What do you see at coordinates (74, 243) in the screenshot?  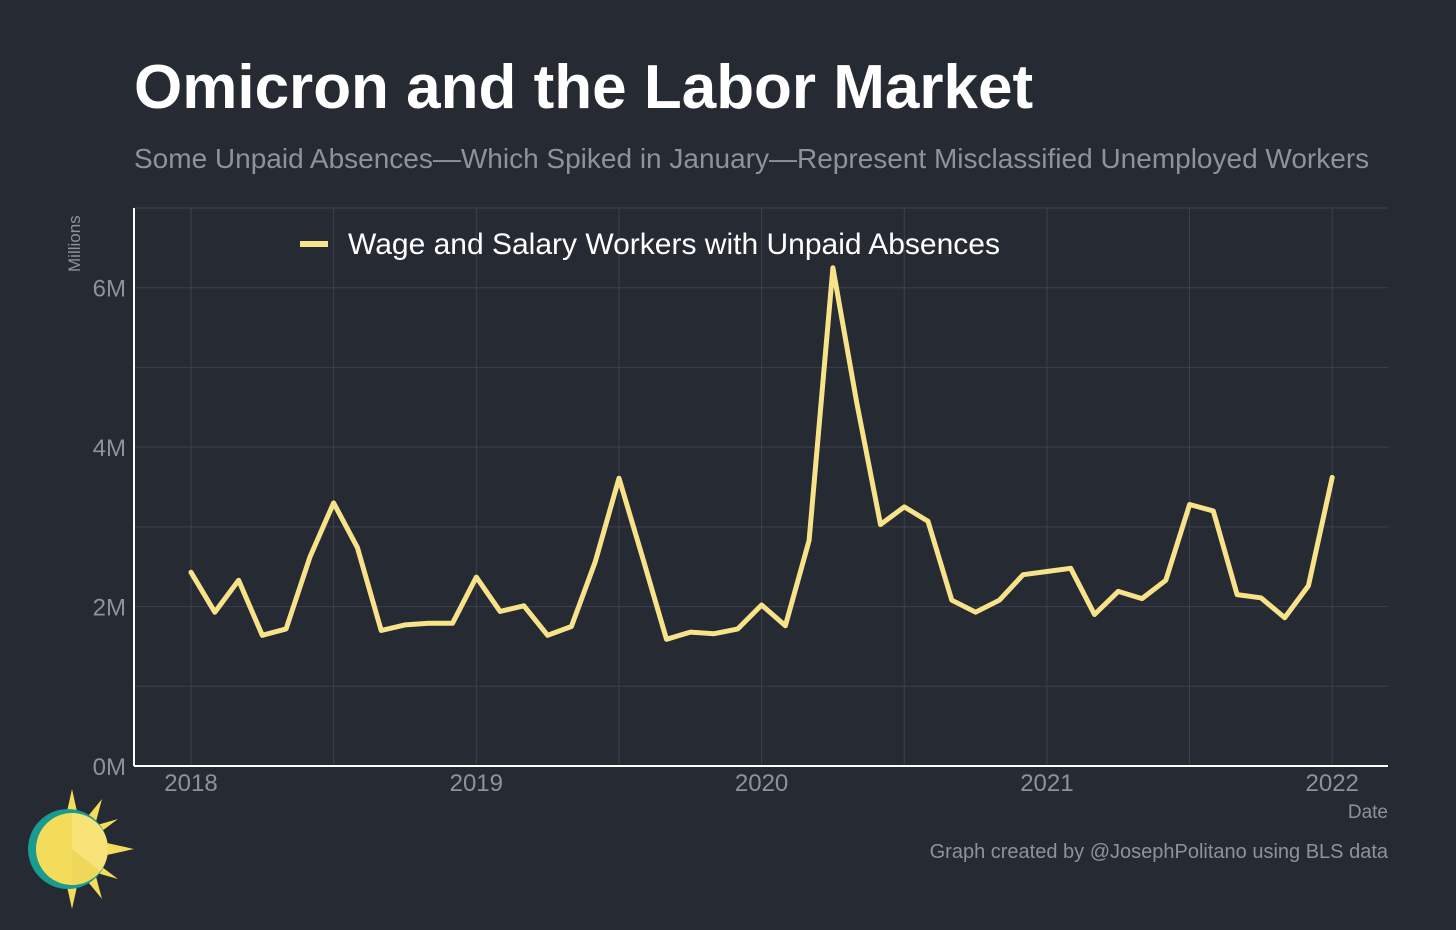 I see `y-axis-label: Millions` at bounding box center [74, 243].